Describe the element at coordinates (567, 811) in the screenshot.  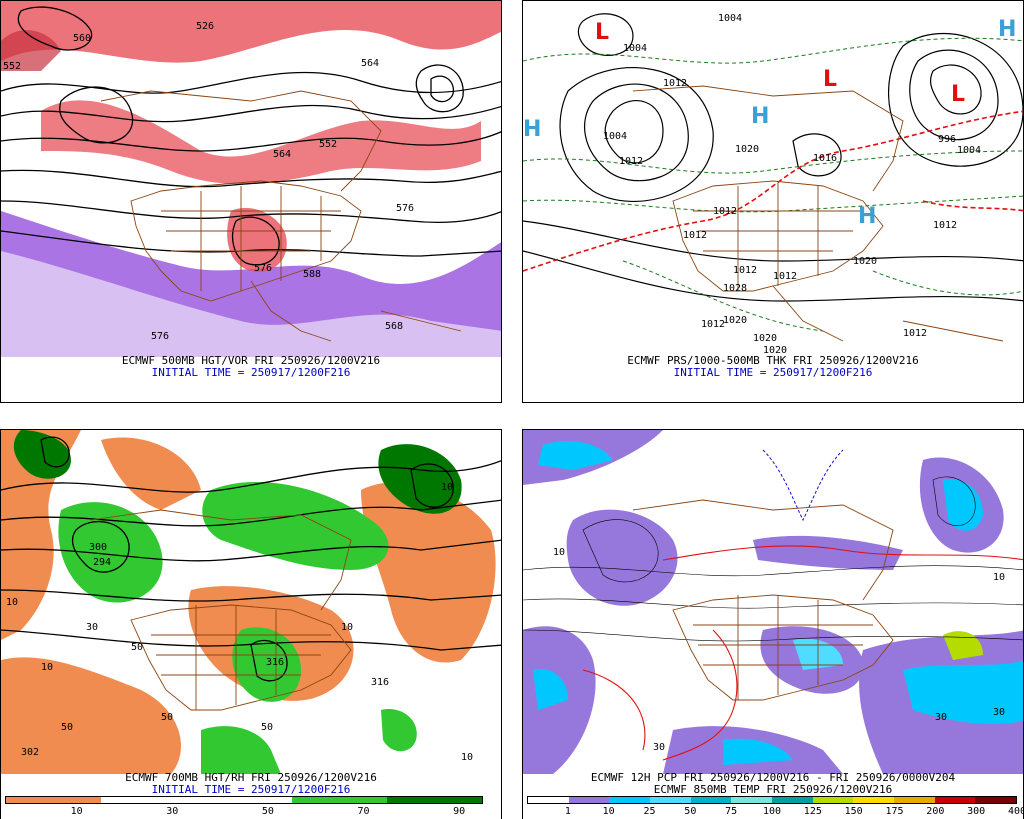
I see `colorbar-tick-label: 1` at that location.